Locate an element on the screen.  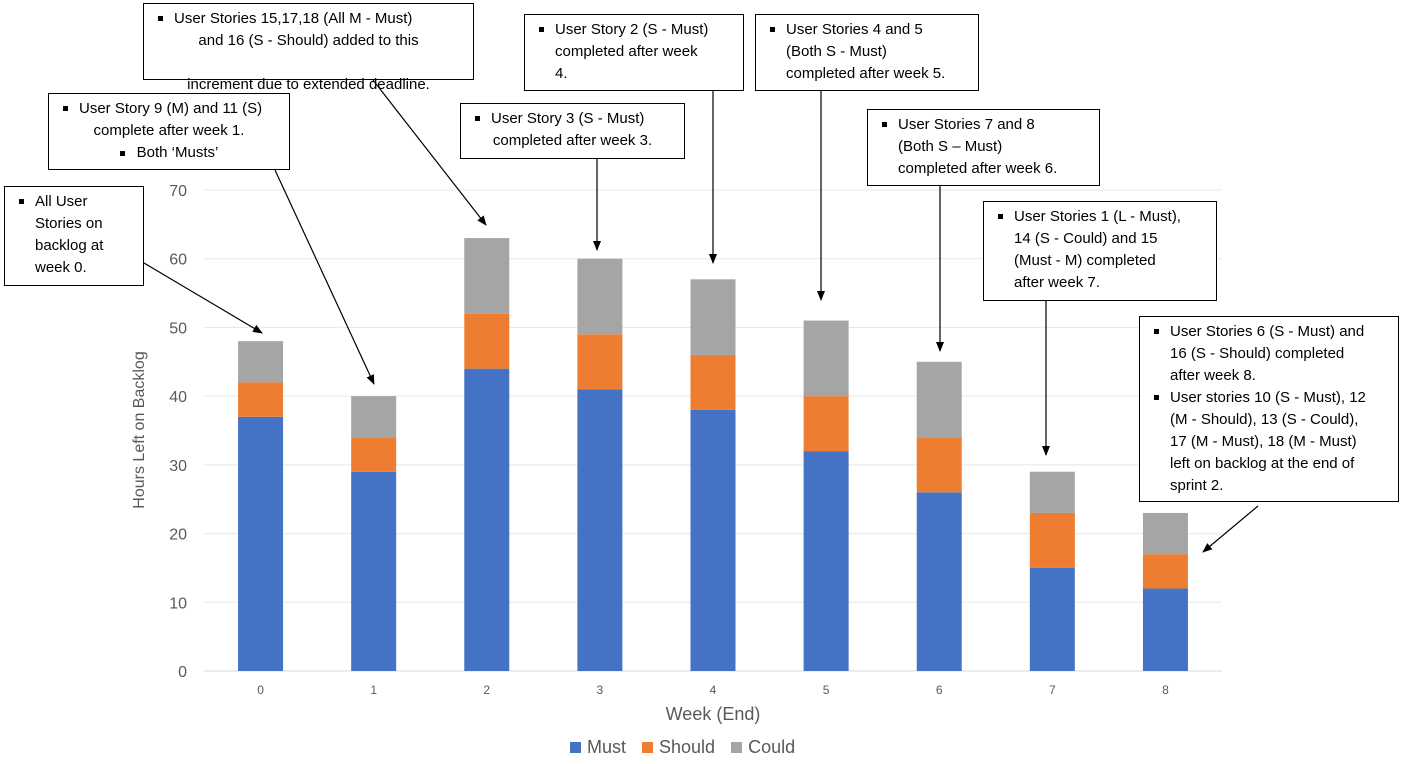
x-tick-labels: 0 1 2 3 4 5 6 7 8 is located at coordinates (713, 690).